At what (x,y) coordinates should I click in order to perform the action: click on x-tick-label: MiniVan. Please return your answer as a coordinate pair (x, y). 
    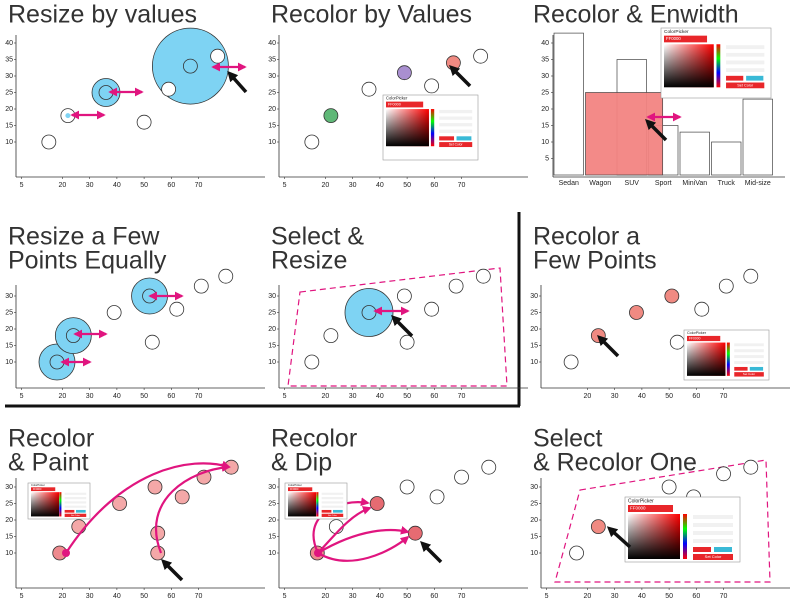
    Looking at the image, I should click on (694, 183).